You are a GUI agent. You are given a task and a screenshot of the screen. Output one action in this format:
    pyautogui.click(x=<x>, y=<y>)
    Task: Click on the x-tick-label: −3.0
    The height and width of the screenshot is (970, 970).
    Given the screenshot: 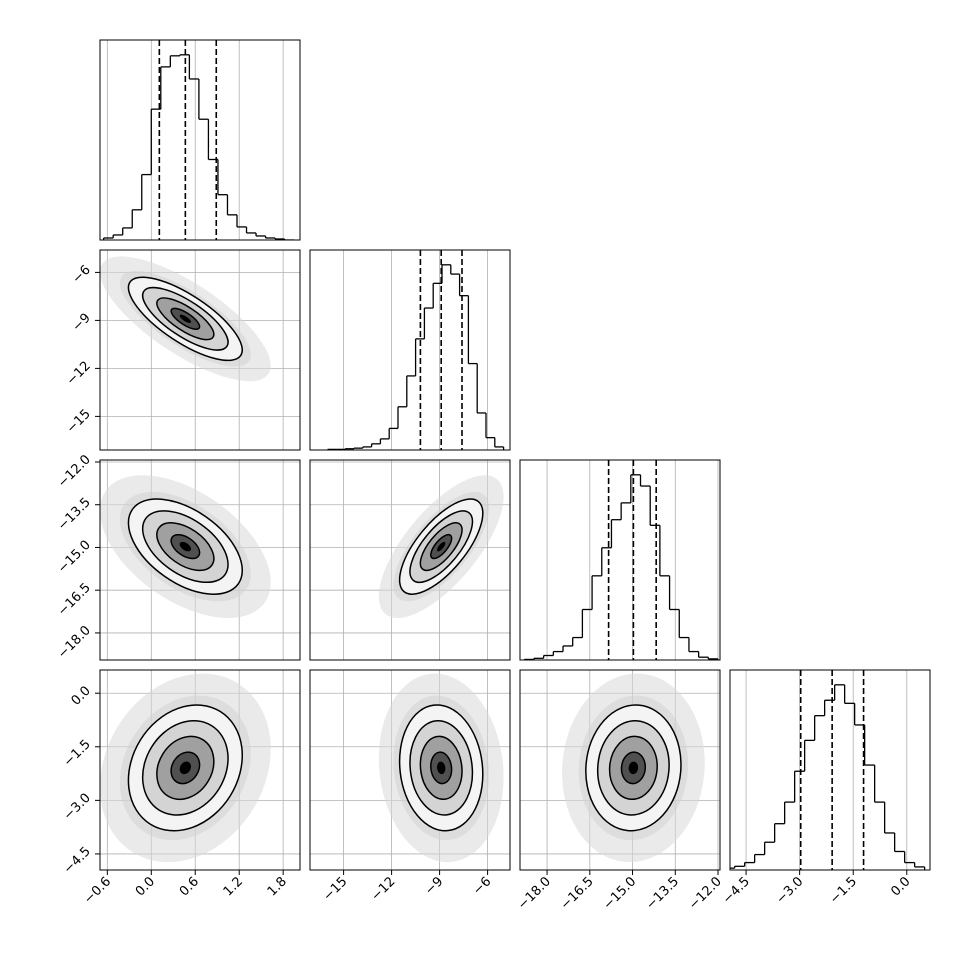 What is the action you would take?
    pyautogui.click(x=790, y=890)
    